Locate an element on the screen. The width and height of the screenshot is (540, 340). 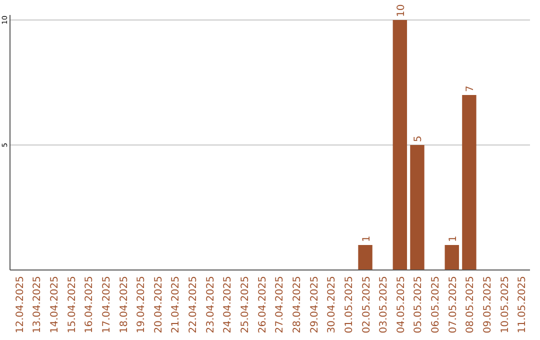
x-tick-label: 10.05.2025 is located at coordinates (505, 305).